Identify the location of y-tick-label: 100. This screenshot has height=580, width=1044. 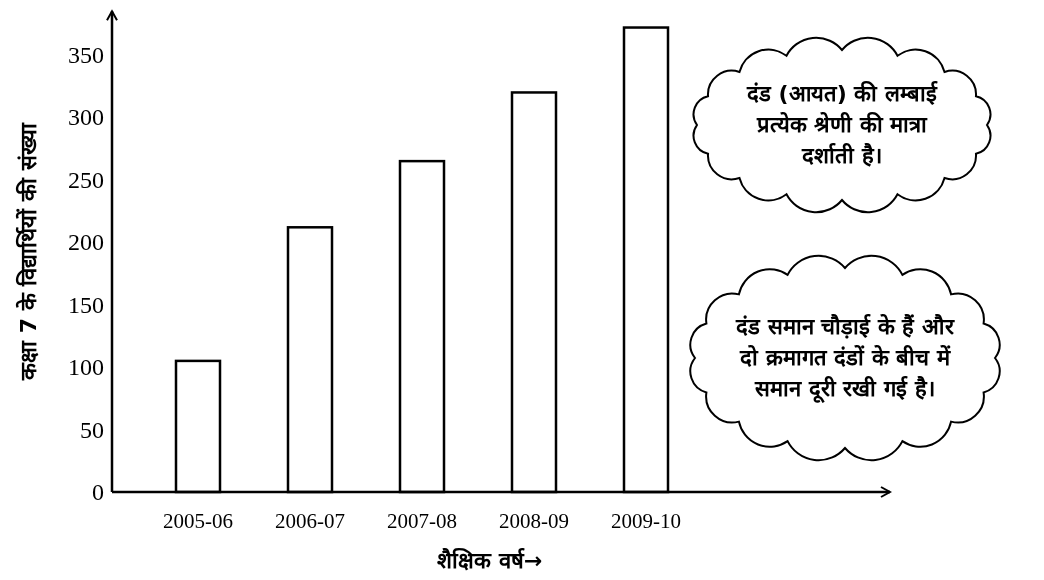
(86, 367).